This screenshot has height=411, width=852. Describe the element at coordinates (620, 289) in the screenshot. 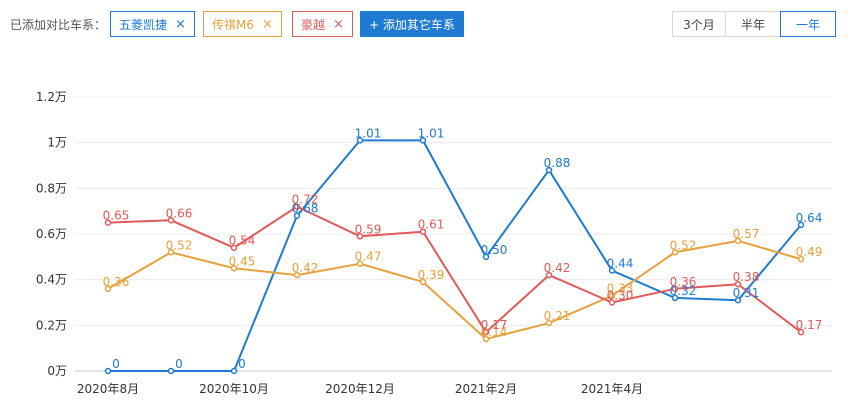

I see `data-label: 0.33` at that location.